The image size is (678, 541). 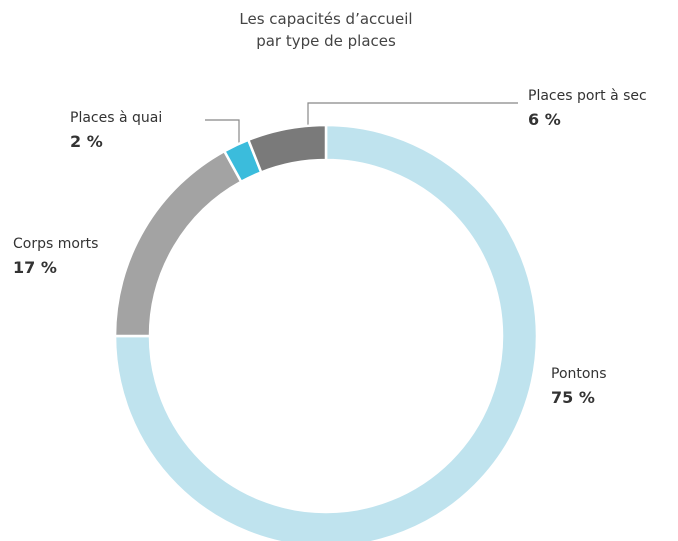 I want to click on chart-title: Les capacités d’accueil, so click(x=325, y=19).